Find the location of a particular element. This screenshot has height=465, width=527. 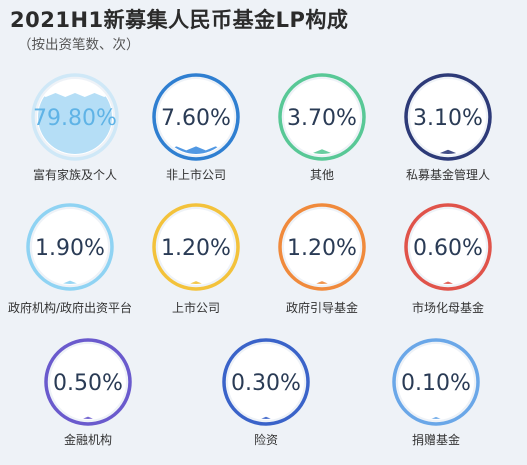

bubble-category-label: 政府引导基金 is located at coordinates (322, 307).